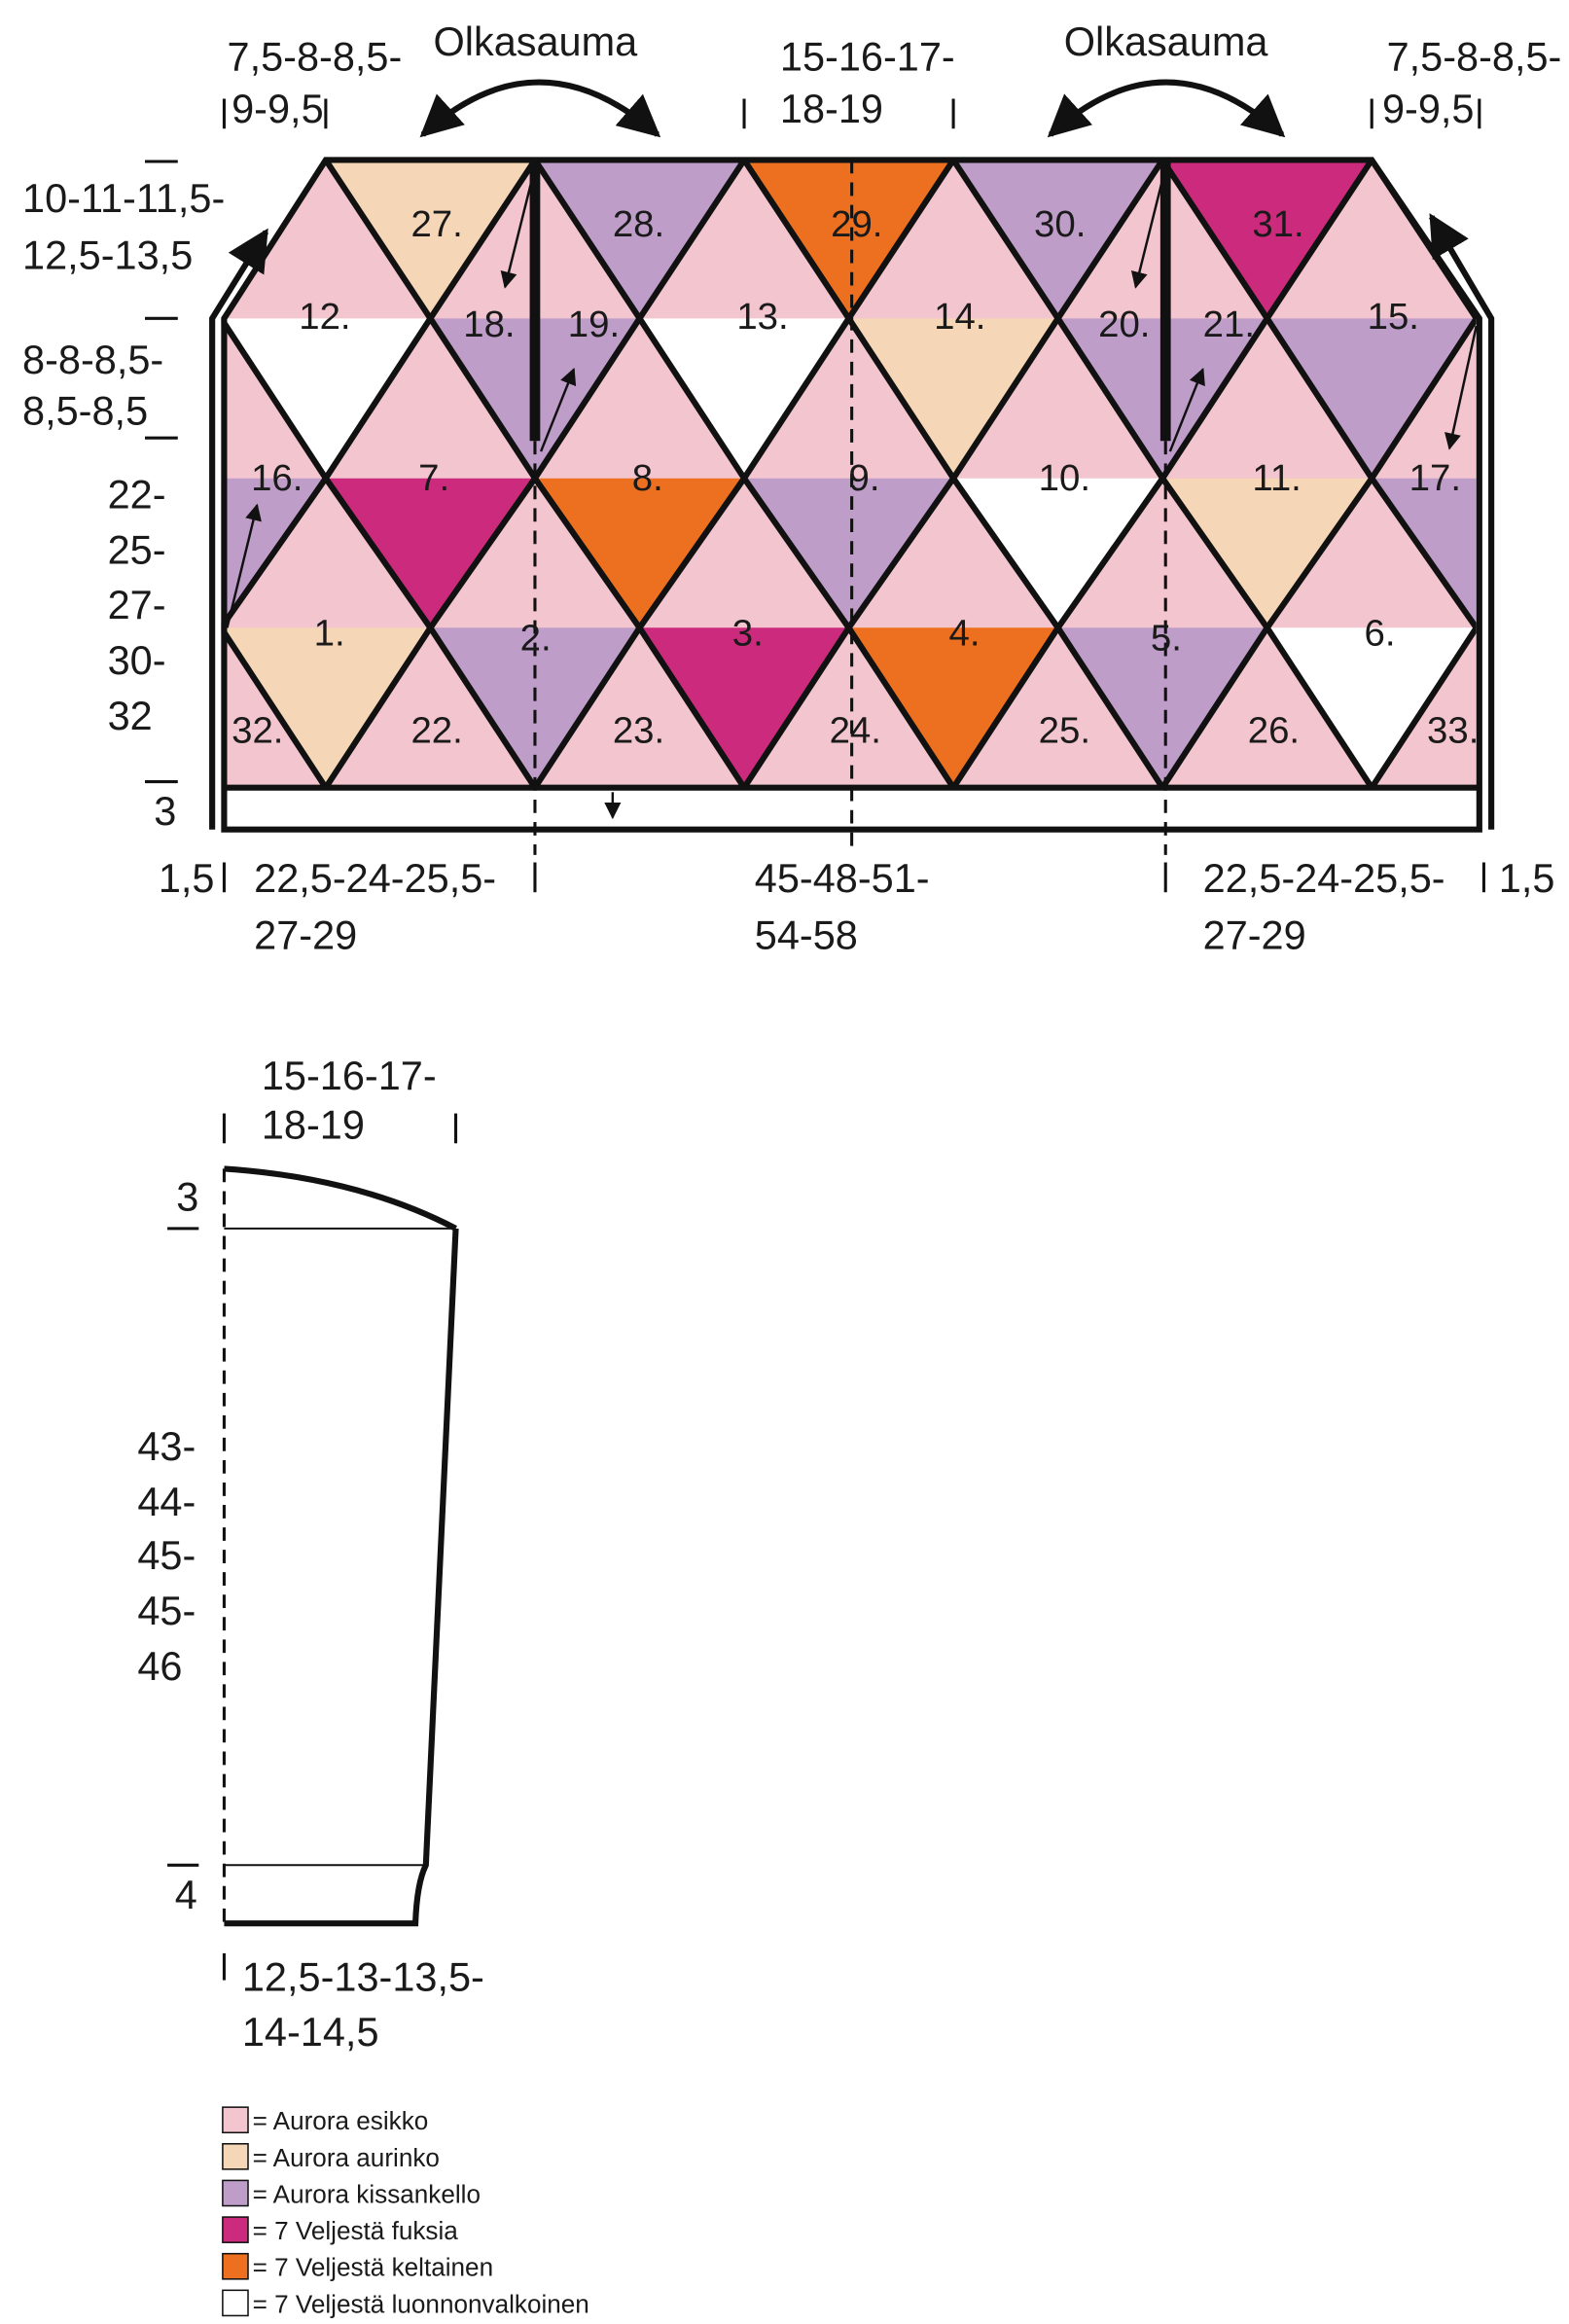 The height and width of the screenshot is (2324, 1569). I want to click on triangle-label: 9., so click(864, 478).